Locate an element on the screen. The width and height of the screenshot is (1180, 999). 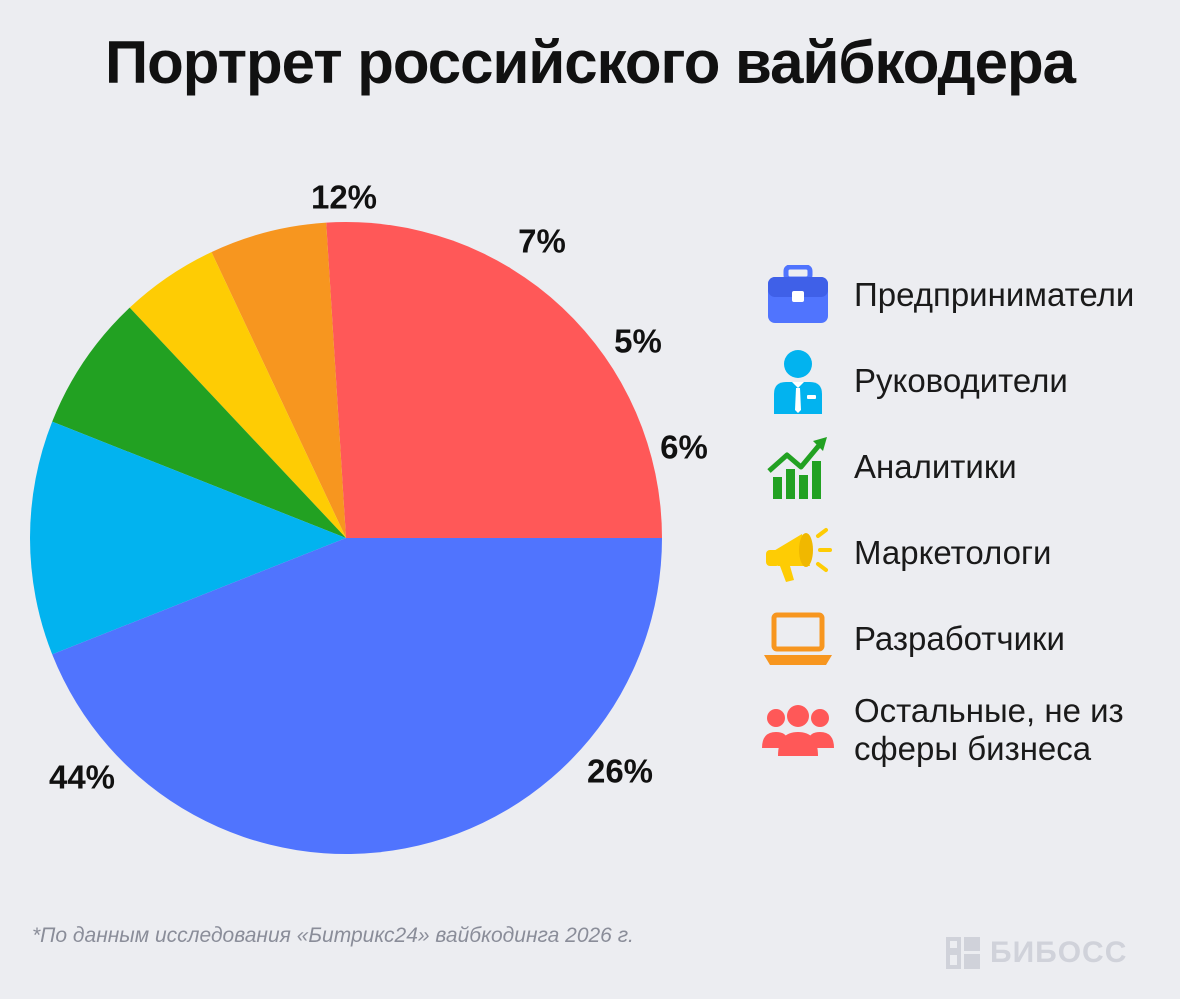
data-label: 26% is located at coordinates (620, 771).